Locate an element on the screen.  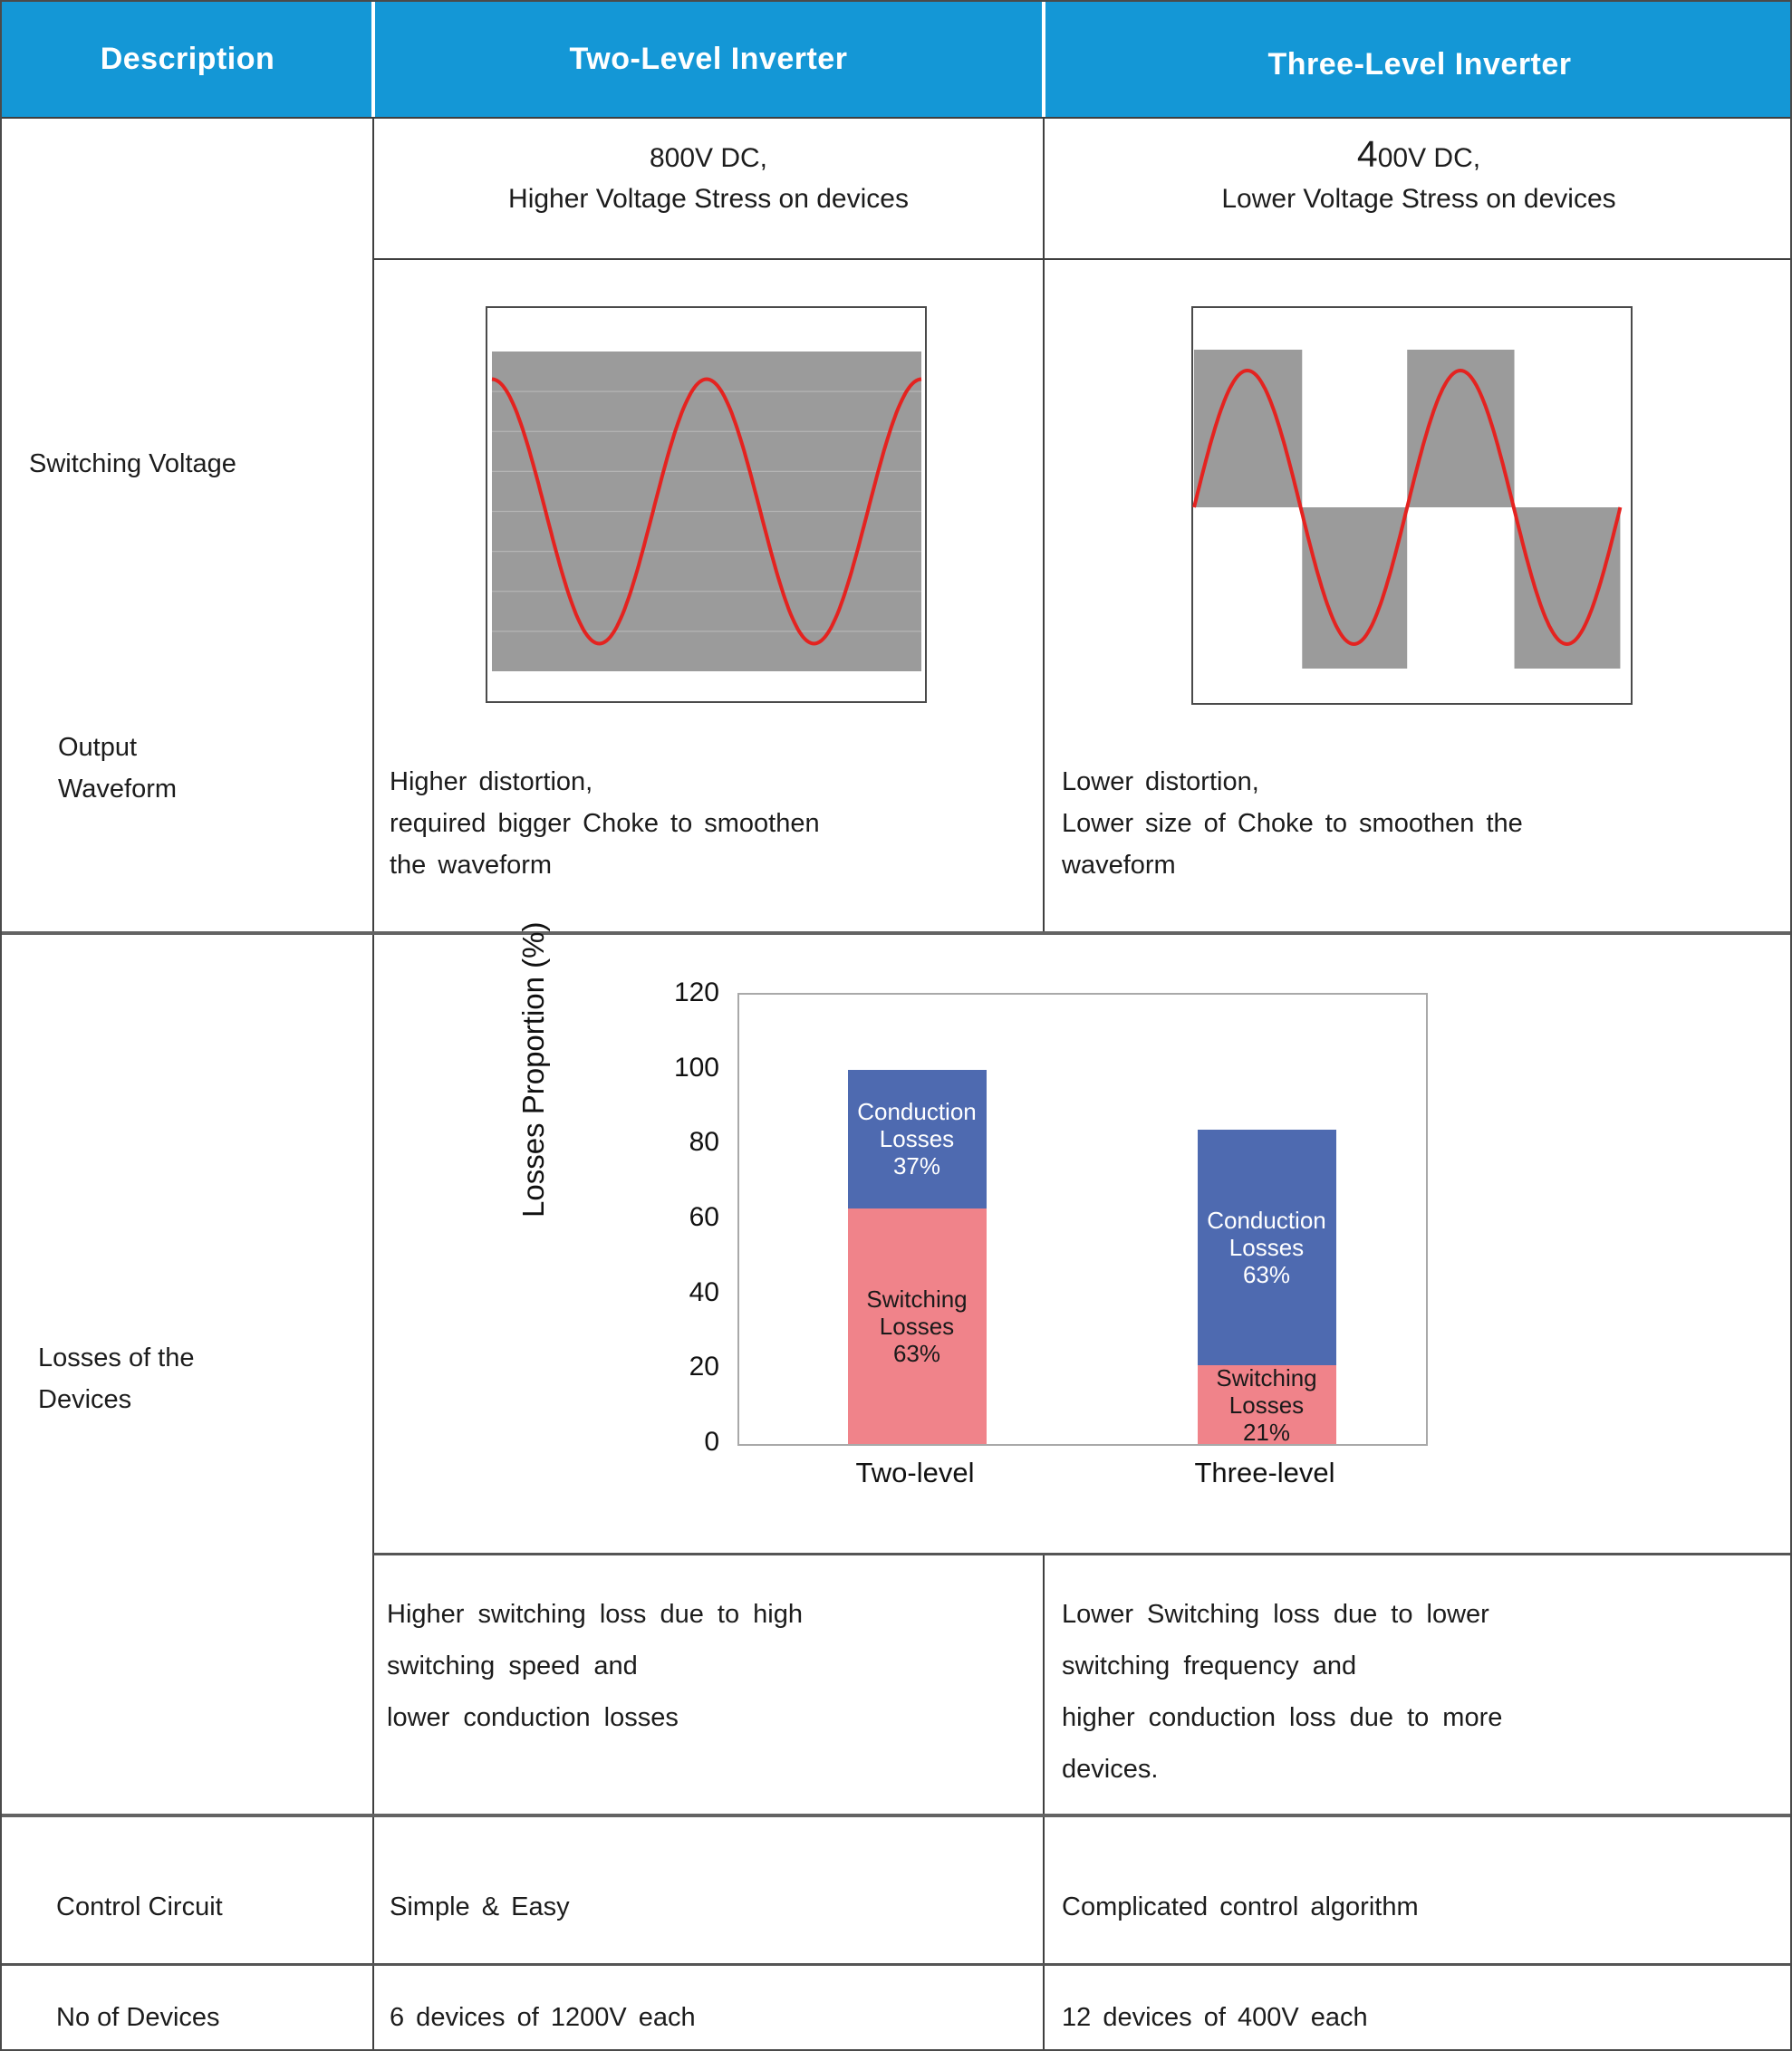
y-tick-20: 20 is located at coordinates (704, 1367).